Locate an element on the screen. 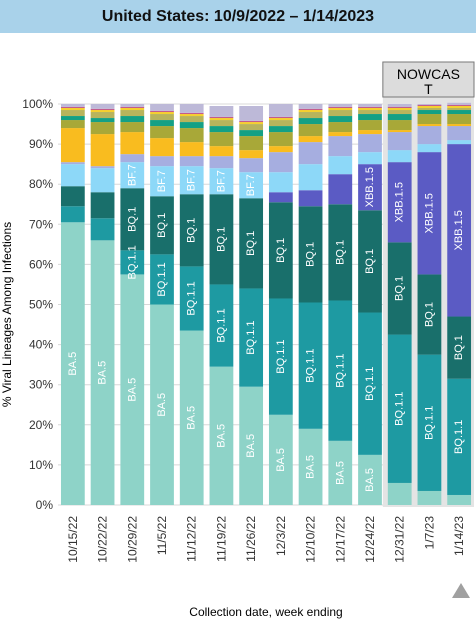  y-tick-label: 60% is located at coordinates (41, 264).